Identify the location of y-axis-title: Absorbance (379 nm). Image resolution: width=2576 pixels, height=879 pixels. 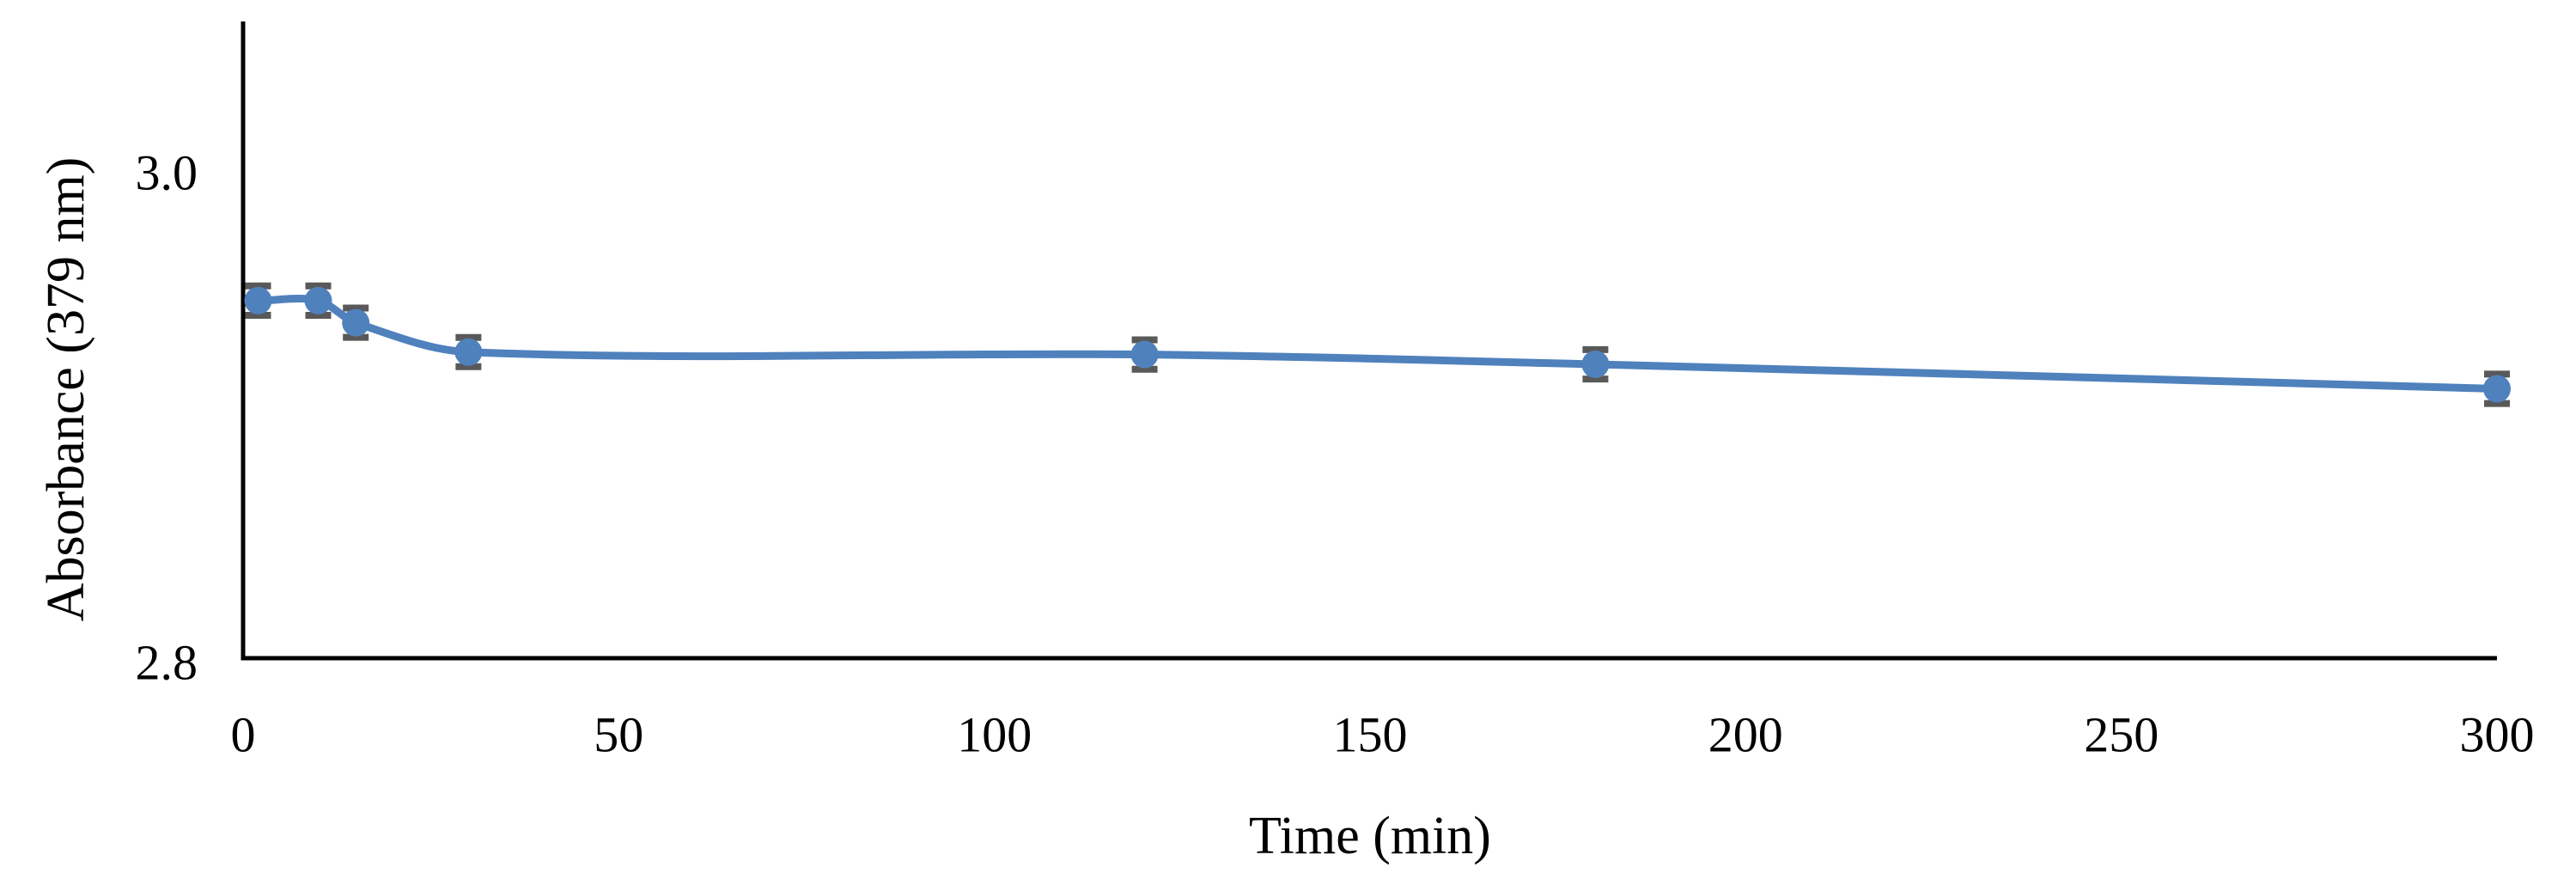
(66, 389).